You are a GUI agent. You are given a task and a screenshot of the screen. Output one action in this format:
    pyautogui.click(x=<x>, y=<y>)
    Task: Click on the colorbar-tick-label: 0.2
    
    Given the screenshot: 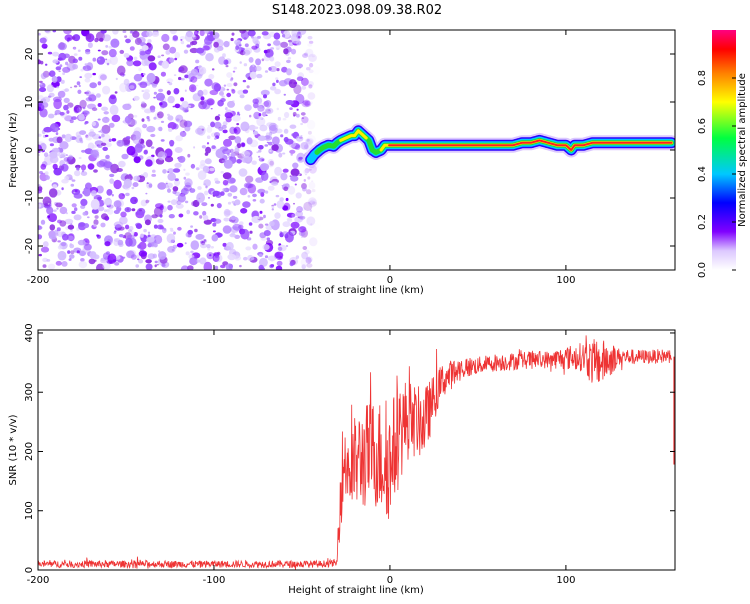 What is the action you would take?
    pyautogui.click(x=702, y=222)
    